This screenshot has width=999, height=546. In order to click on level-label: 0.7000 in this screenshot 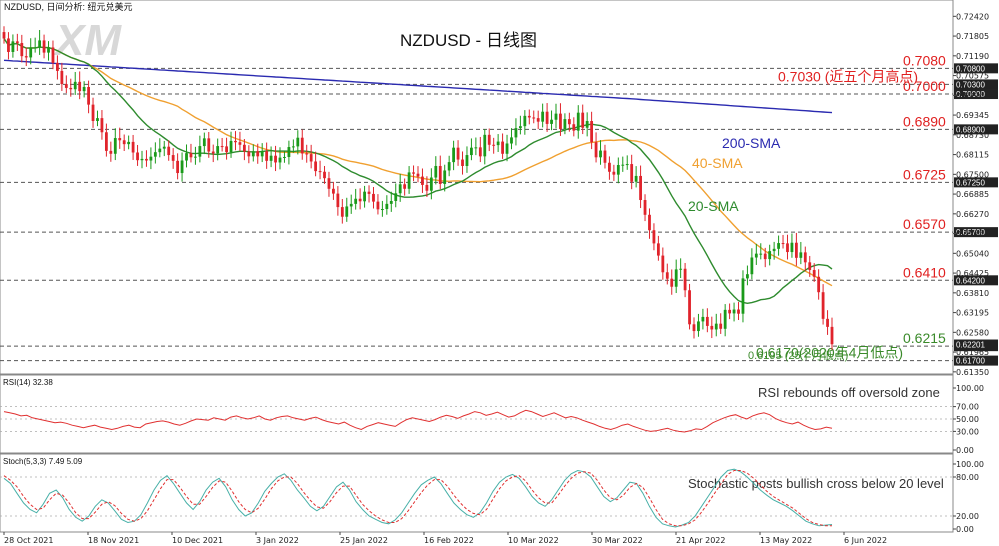, I will do `click(924, 86)`.